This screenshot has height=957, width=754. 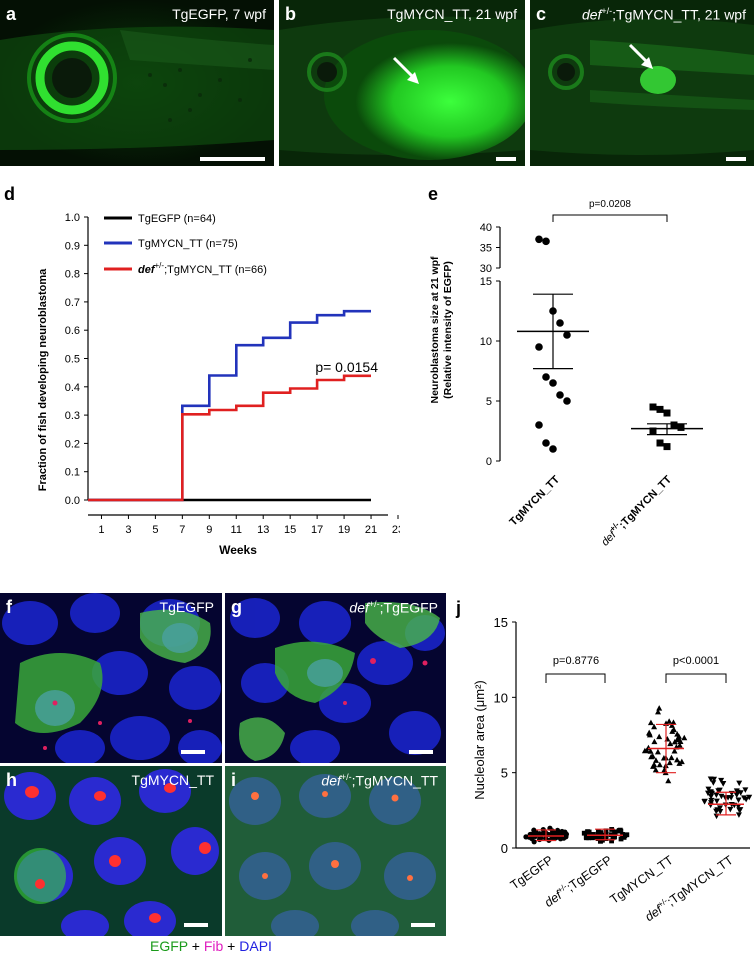 I want to click on chart-d-y-tick-label: 0.7, so click(x=72, y=303).